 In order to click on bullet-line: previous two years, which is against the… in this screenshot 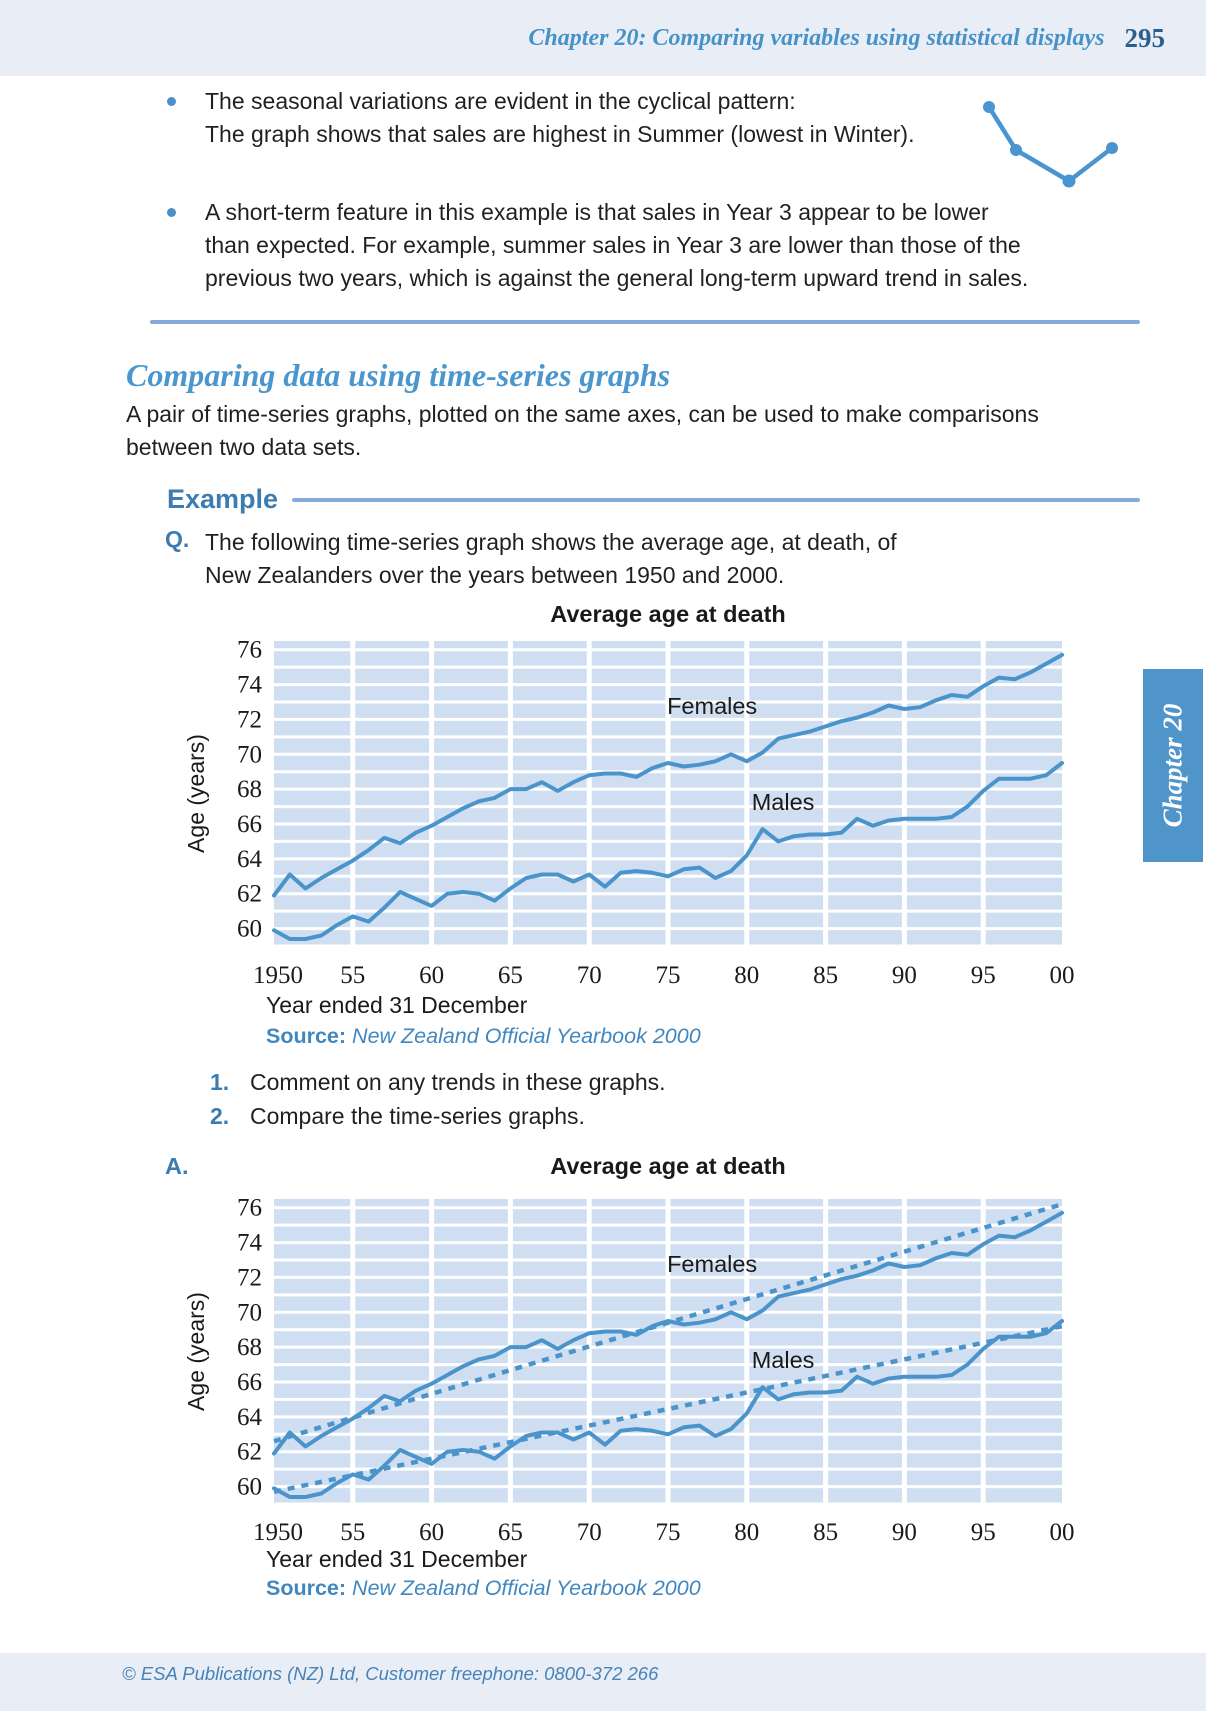, I will do `click(617, 278)`.